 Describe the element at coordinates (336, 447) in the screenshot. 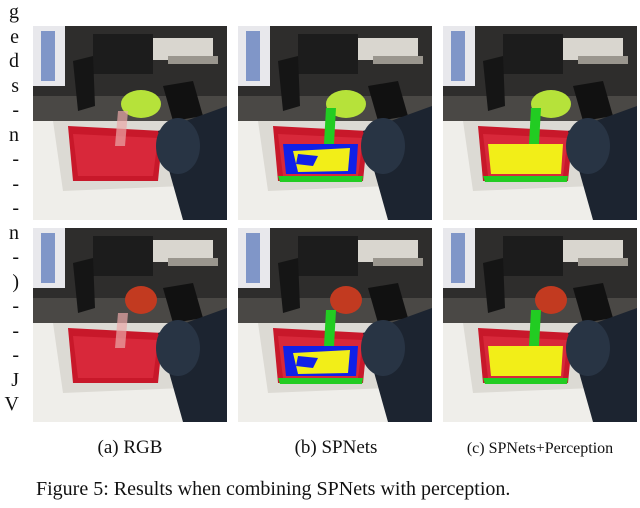

I see `caption-spnets: (b) SPNets` at that location.